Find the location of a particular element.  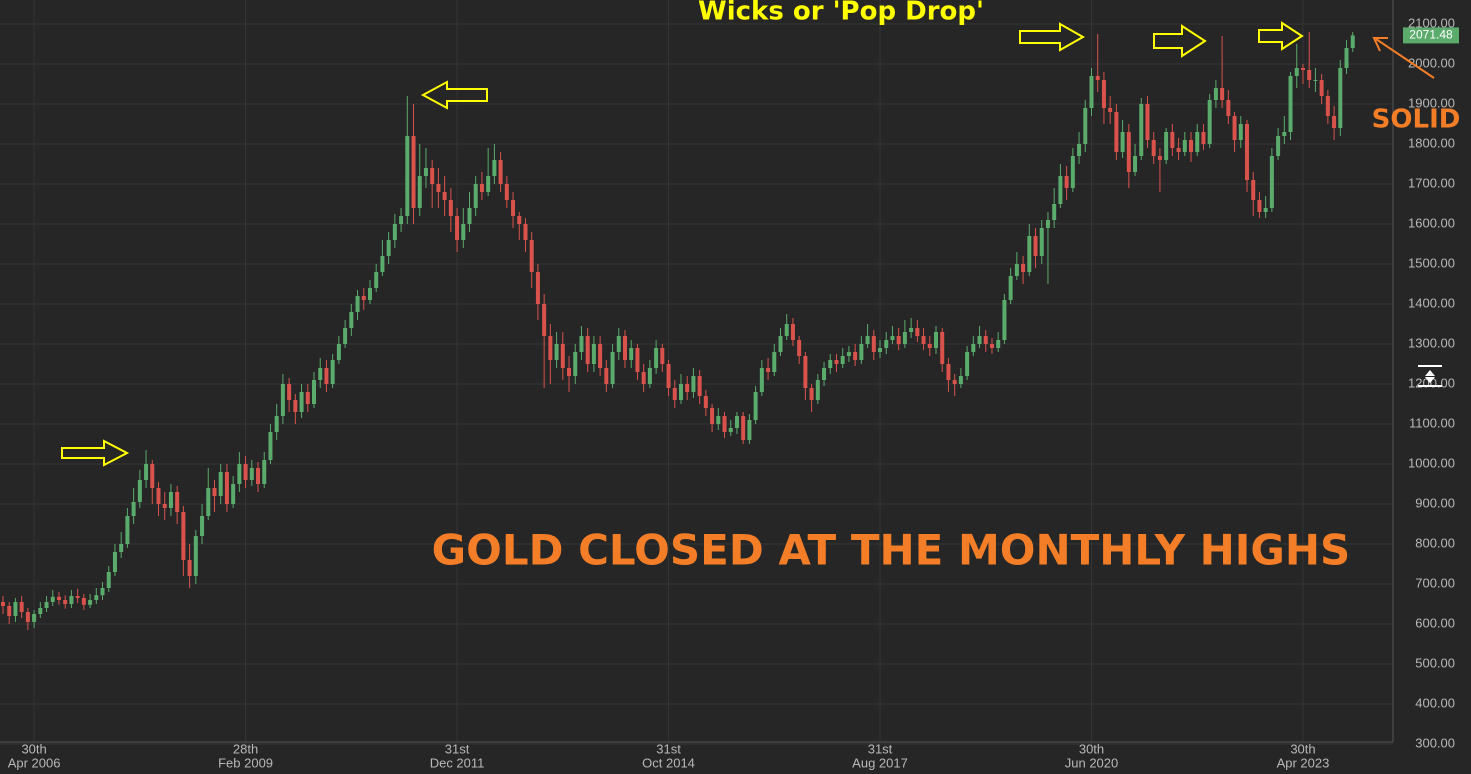

y-tick-label: 400.00 is located at coordinates (1435, 702).